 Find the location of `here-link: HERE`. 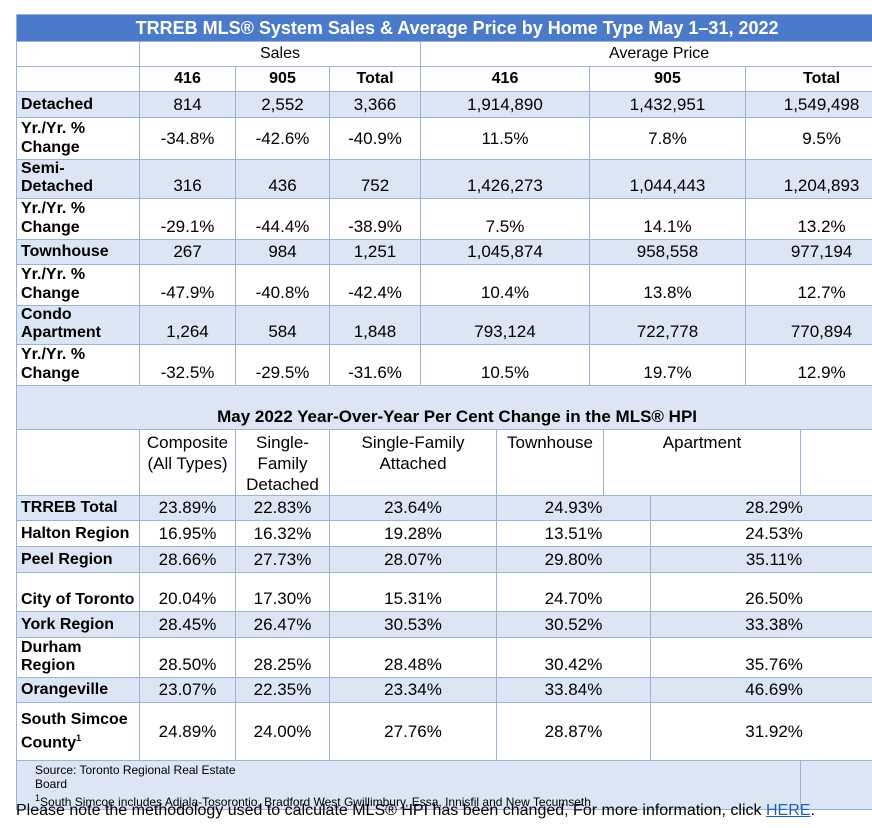

here-link: HERE is located at coordinates (788, 810).